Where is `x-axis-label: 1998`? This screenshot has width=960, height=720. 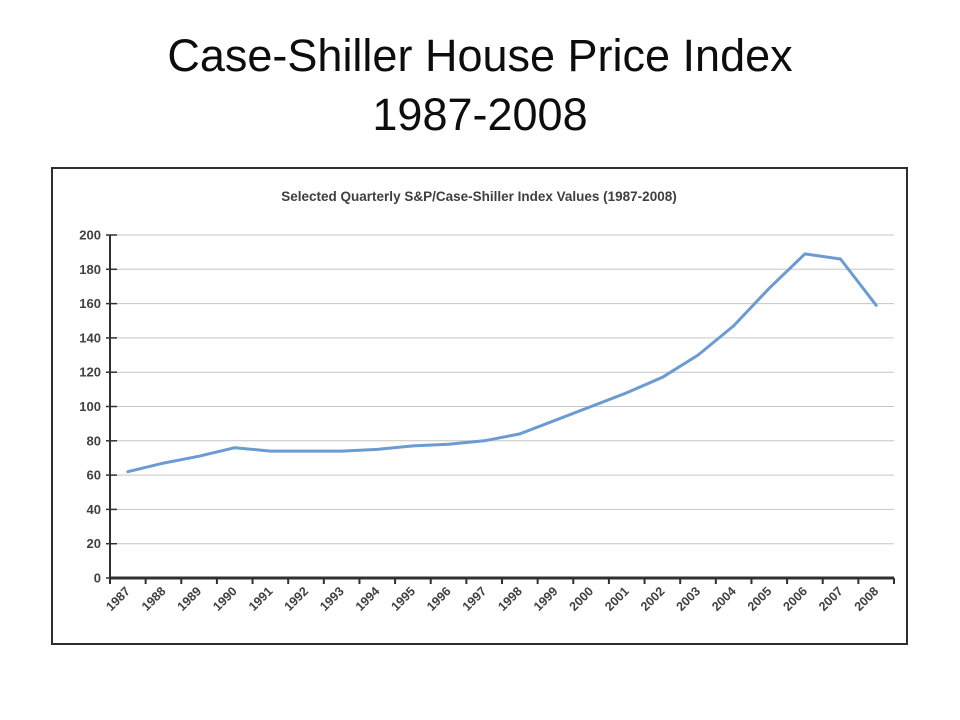
x-axis-label: 1998 is located at coordinates (510, 599).